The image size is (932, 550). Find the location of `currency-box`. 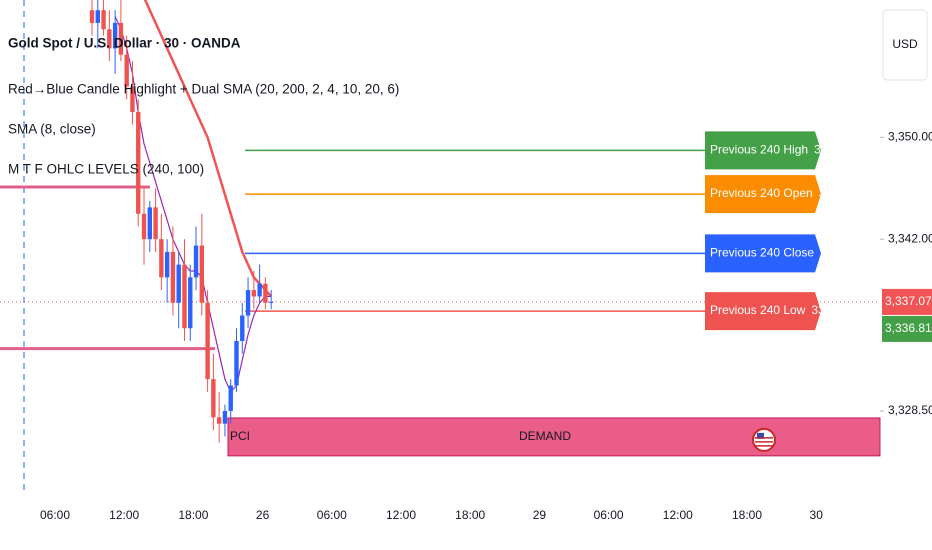

currency-box is located at coordinates (905, 45).